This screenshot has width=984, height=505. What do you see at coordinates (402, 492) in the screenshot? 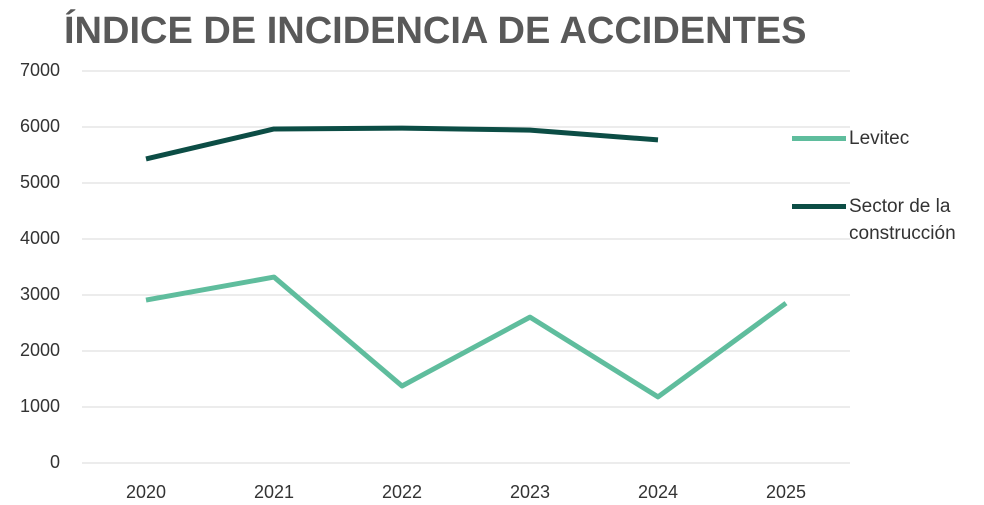
I see `x-tick-label: 2022` at bounding box center [402, 492].